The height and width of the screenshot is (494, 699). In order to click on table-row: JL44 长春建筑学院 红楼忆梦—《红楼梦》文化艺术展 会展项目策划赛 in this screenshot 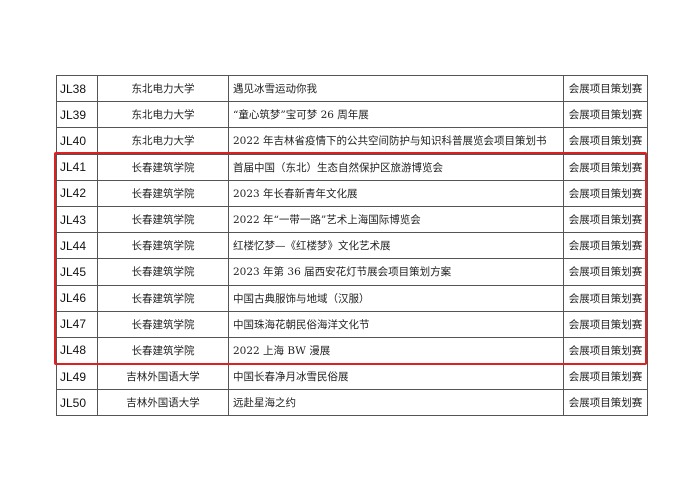, I will do `click(352, 246)`.